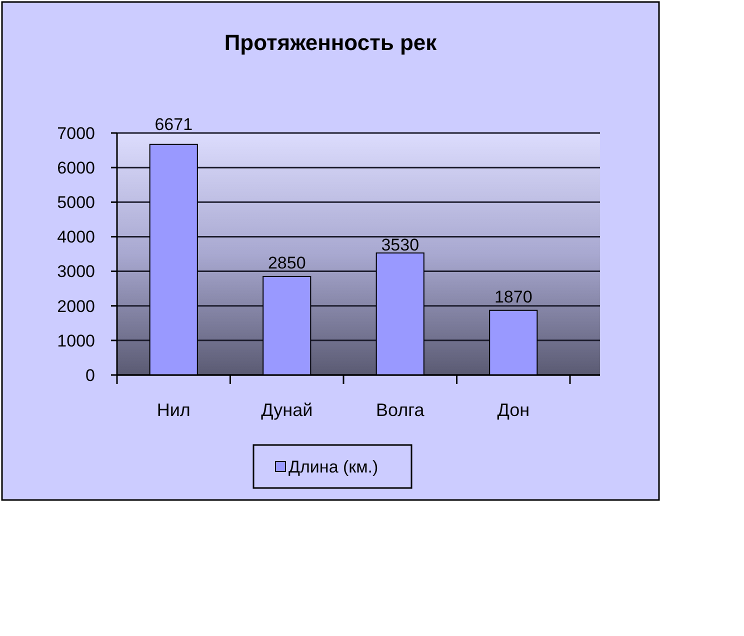 The width and height of the screenshot is (744, 636). What do you see at coordinates (76, 237) in the screenshot?
I see `y-tick-label: 4000` at bounding box center [76, 237].